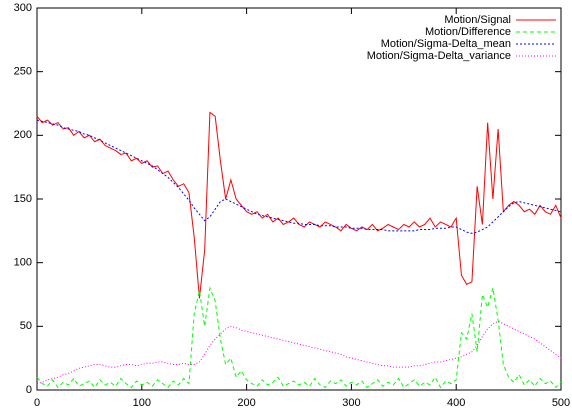 The width and height of the screenshot is (572, 412). Describe the element at coordinates (246, 403) in the screenshot. I see `x-tick-label: 200` at that location.